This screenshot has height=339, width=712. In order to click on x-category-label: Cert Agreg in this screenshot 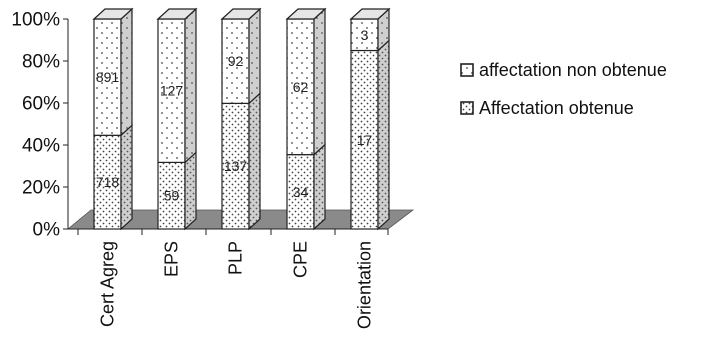, I will do `click(108, 284)`.